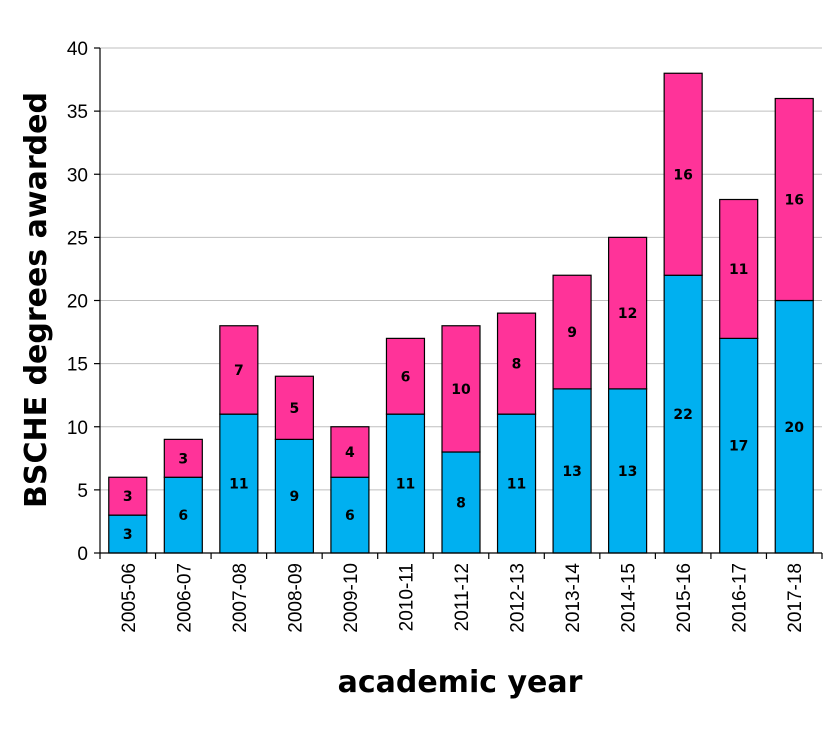 This screenshot has height=731, width=840. Describe the element at coordinates (406, 597) in the screenshot. I see `x-tick-label: 2010-11` at that location.